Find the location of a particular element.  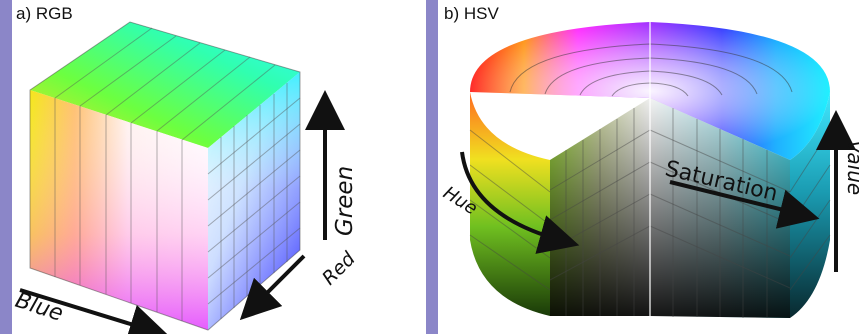

cylinder-left-side is located at coordinates (510, 204).